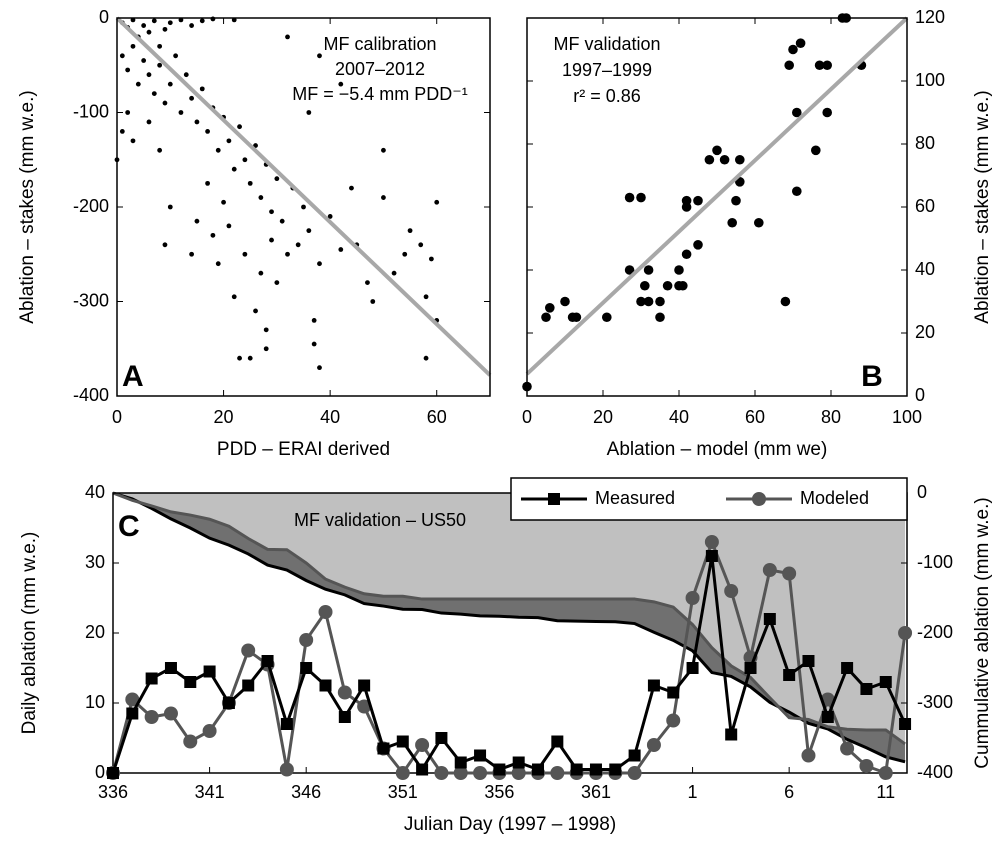 This screenshot has width=1002, height=841. Describe the element at coordinates (885, 792) in the screenshot. I see `x-tick-label: 11` at that location.